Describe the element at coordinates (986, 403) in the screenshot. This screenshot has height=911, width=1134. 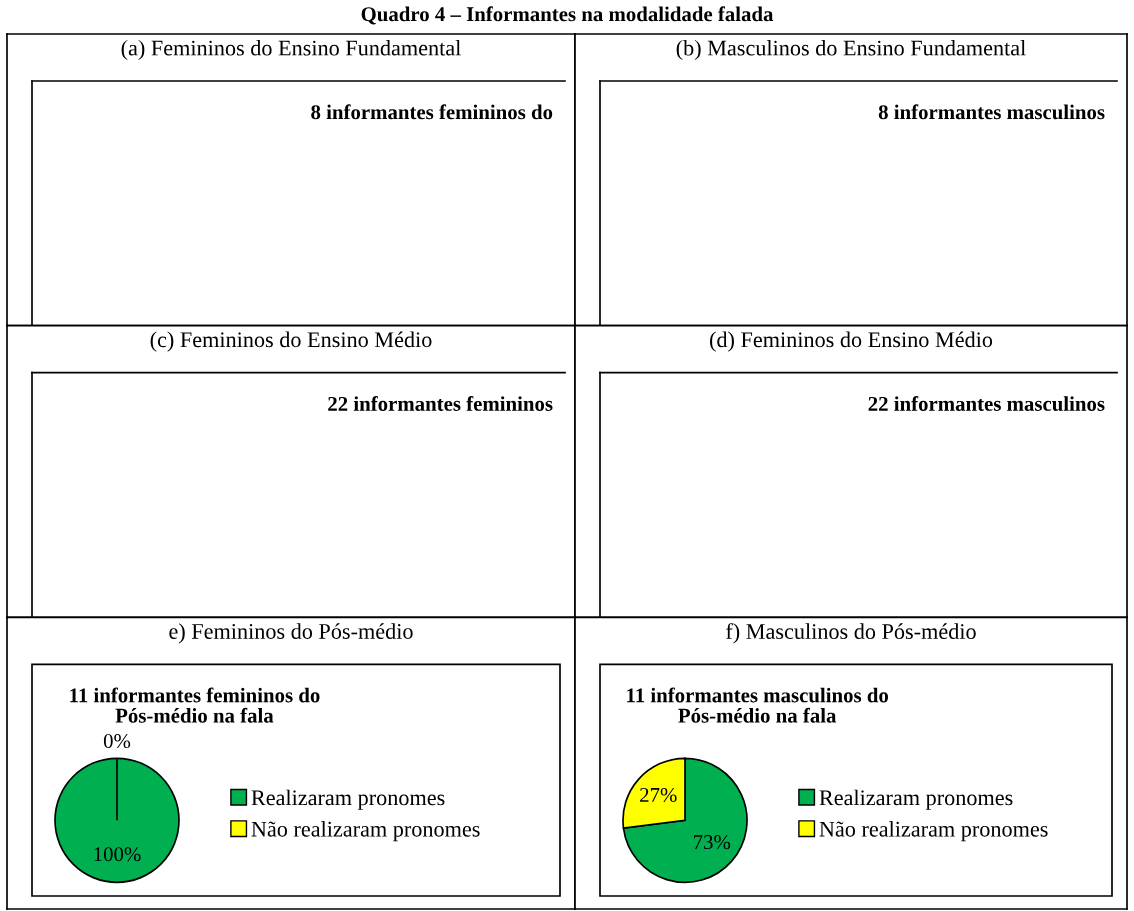
I see `text: 22 informantes masculinos` at that location.